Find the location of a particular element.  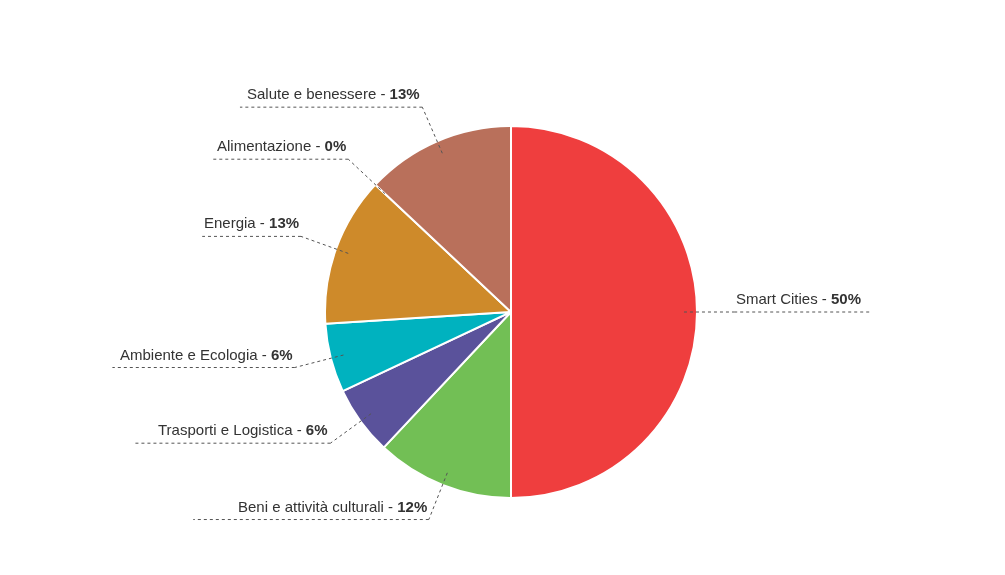

slice-label: Ambiente e Ecologia - is located at coordinates (193, 354).